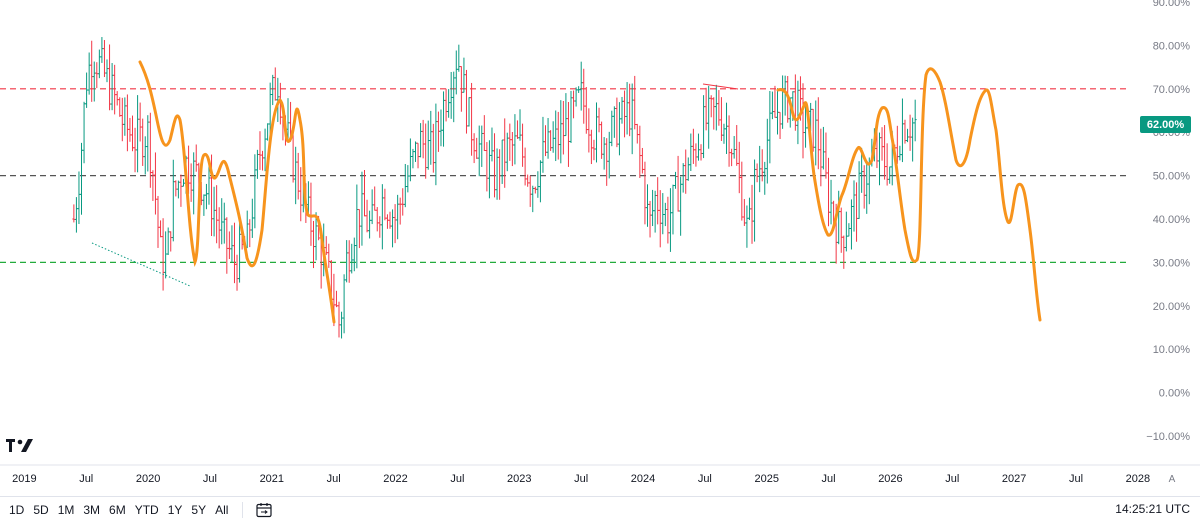  I want to click on x-tick-label: 2022, so click(395, 479).